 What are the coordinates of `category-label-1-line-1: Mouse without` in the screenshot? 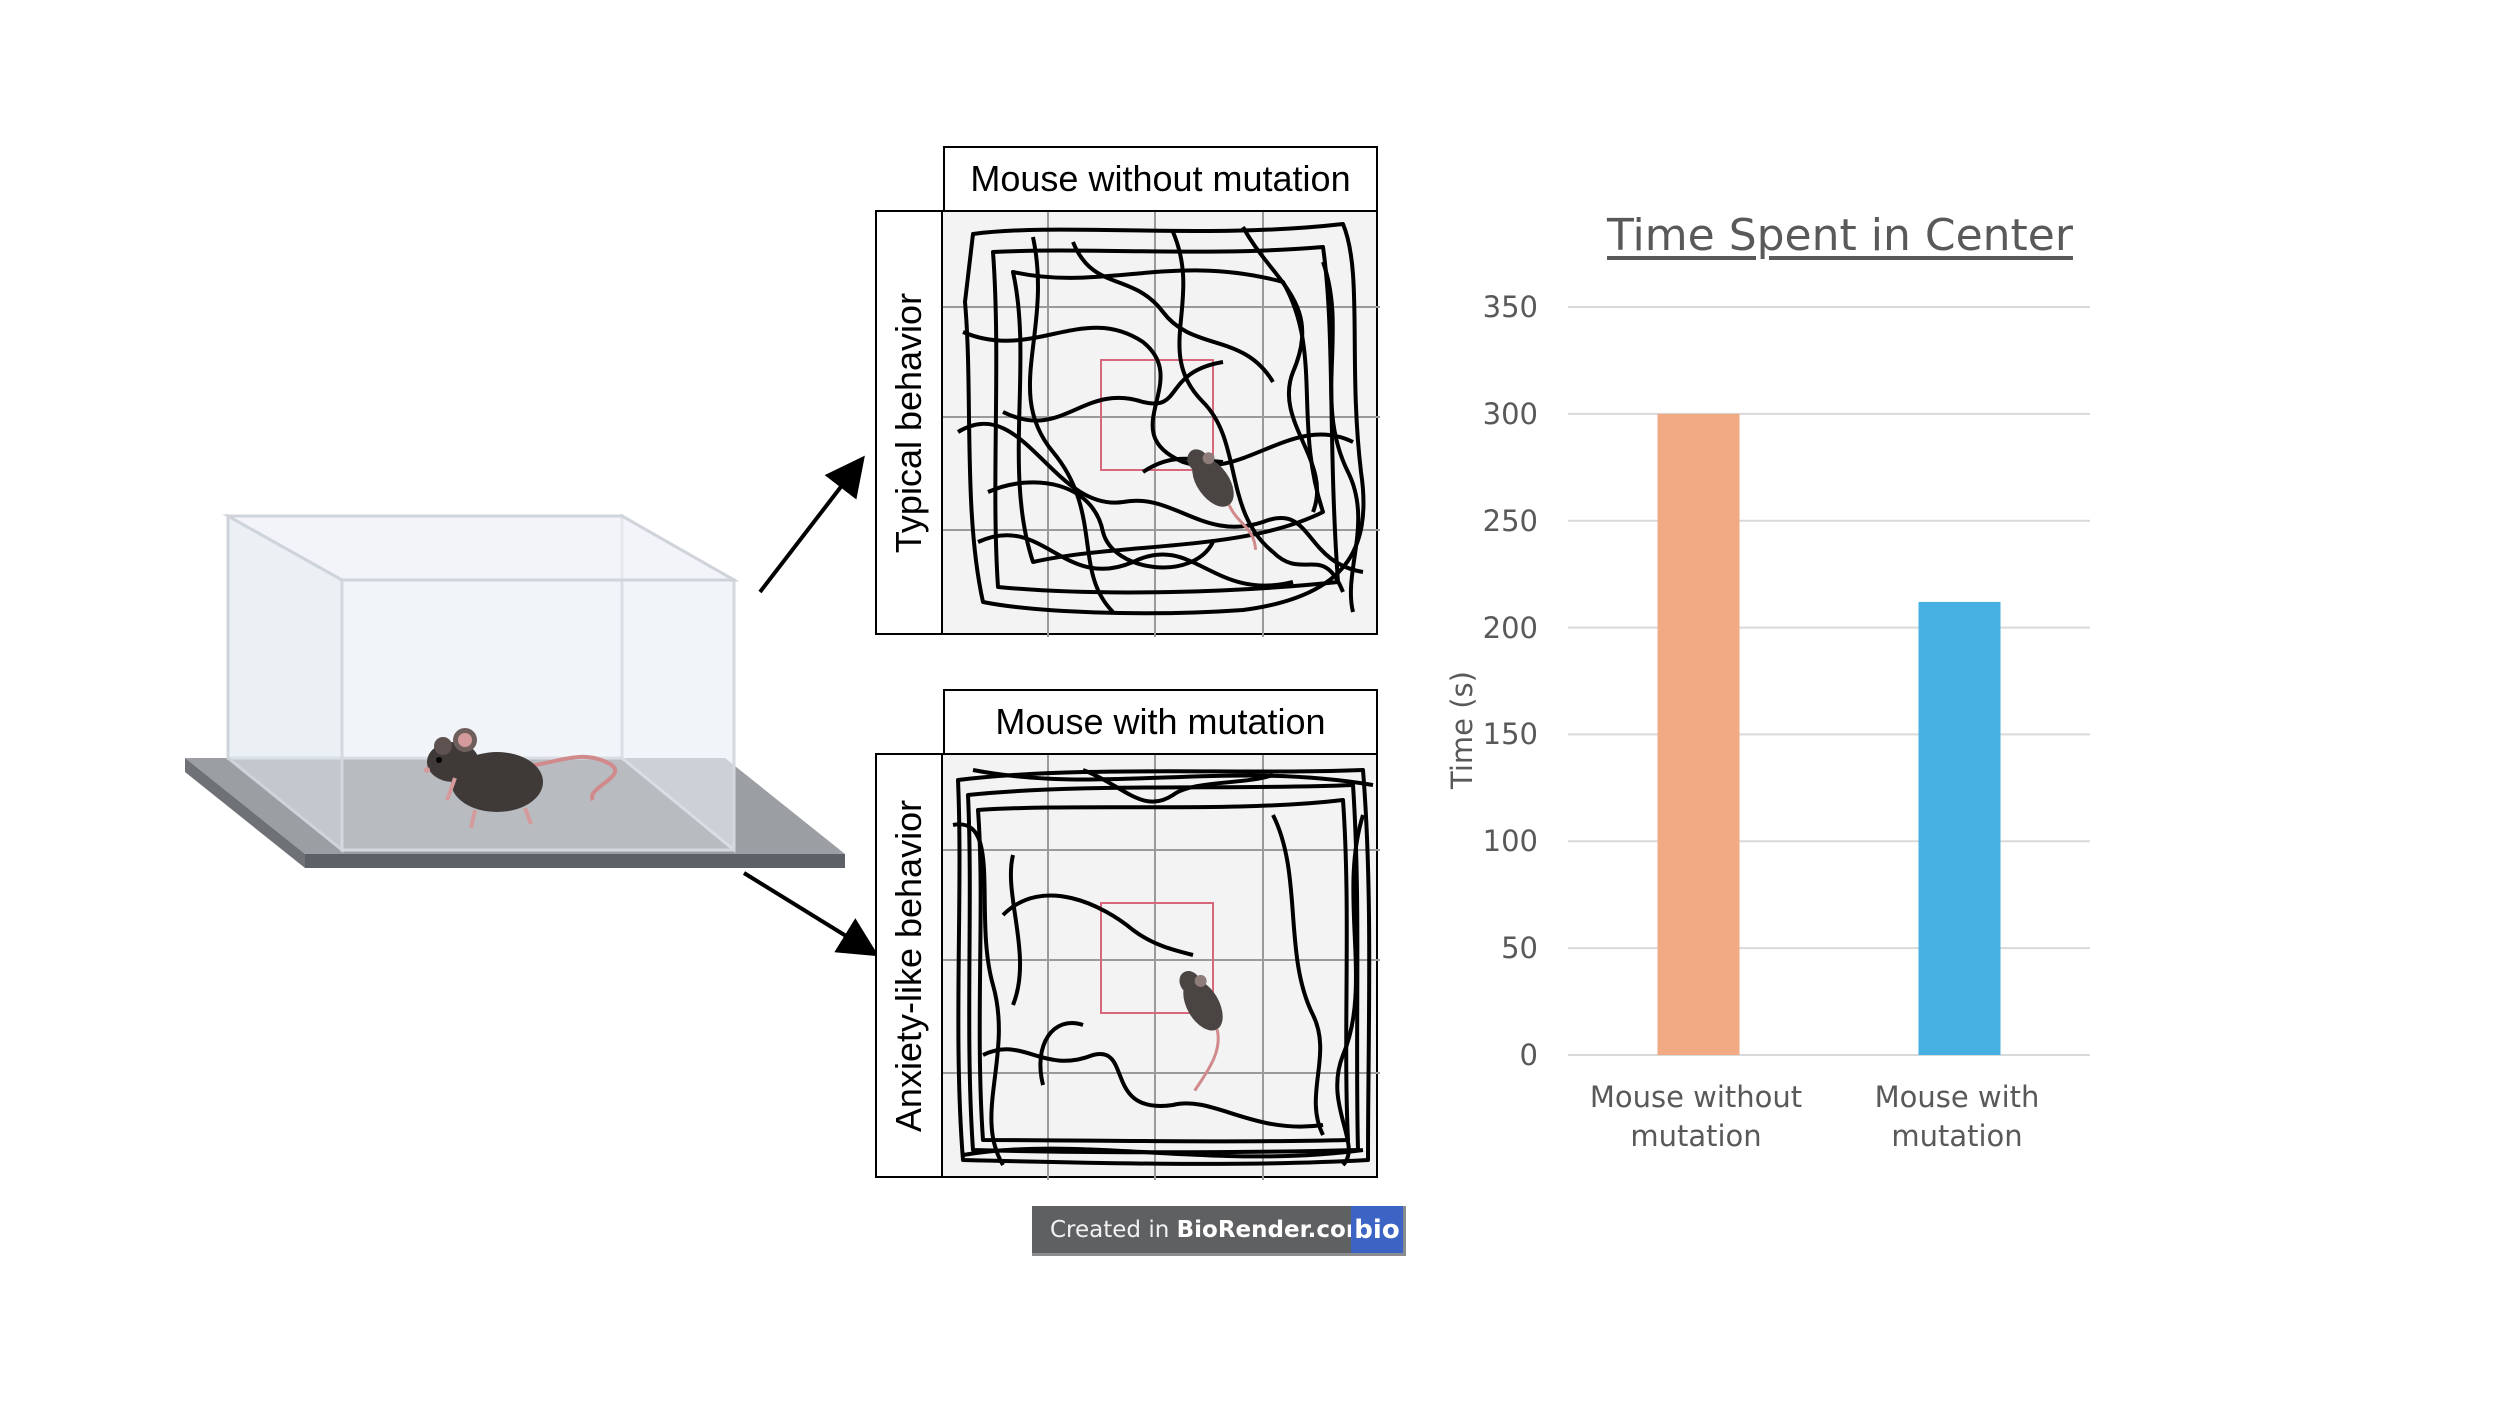 It's located at (1696, 1097).